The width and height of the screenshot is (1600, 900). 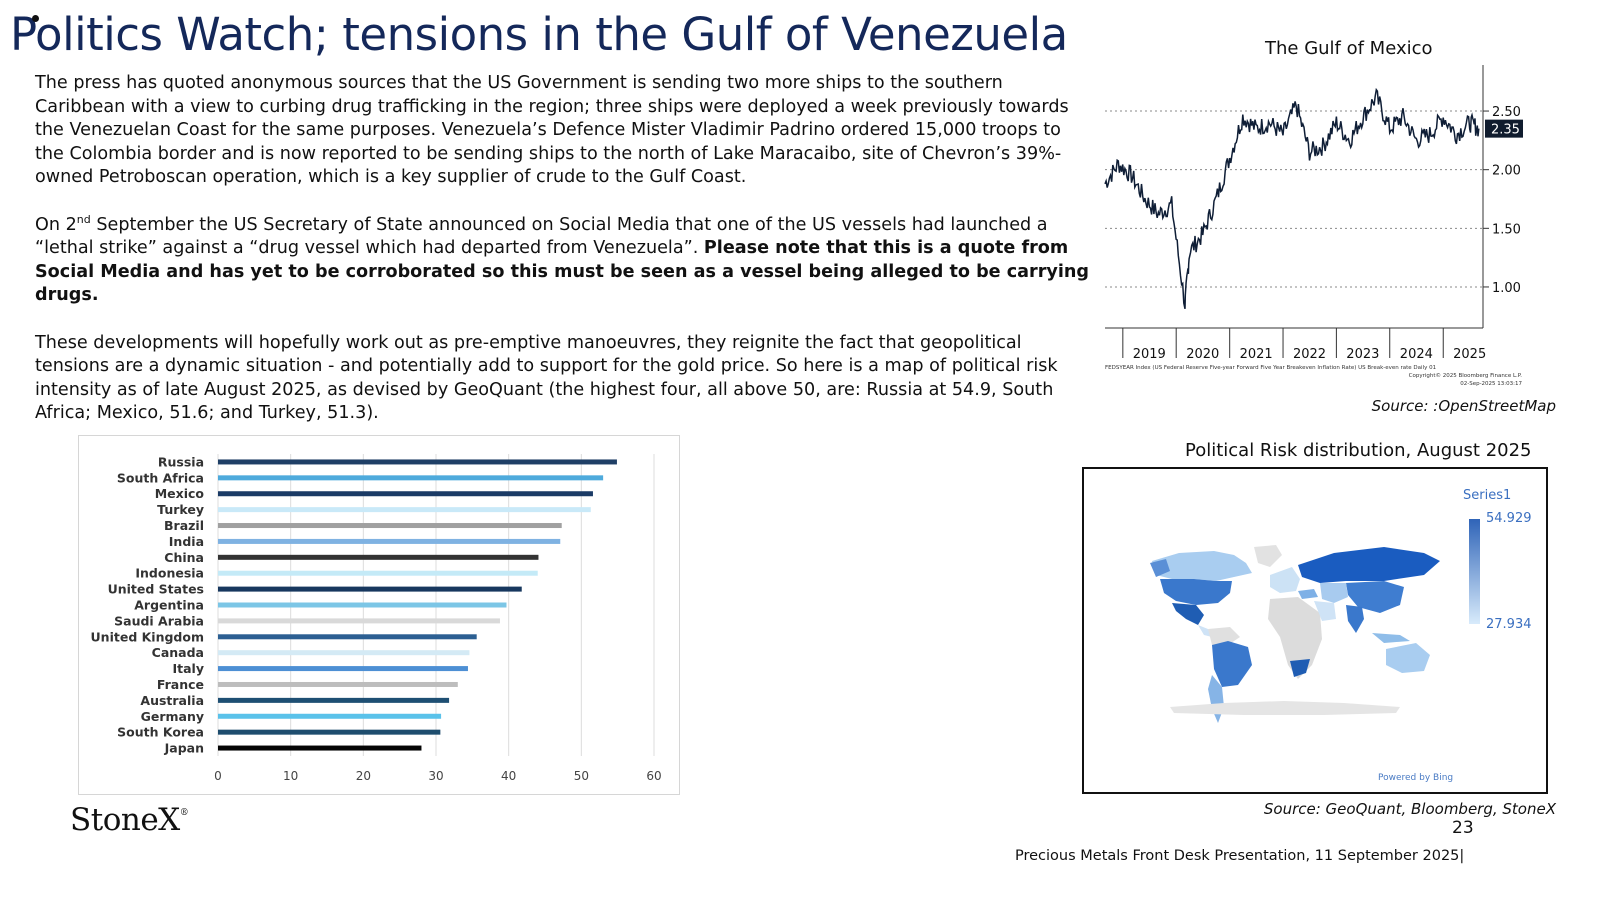 I want to click on line-chart-x-tick-label: 2024, so click(x=1416, y=354).